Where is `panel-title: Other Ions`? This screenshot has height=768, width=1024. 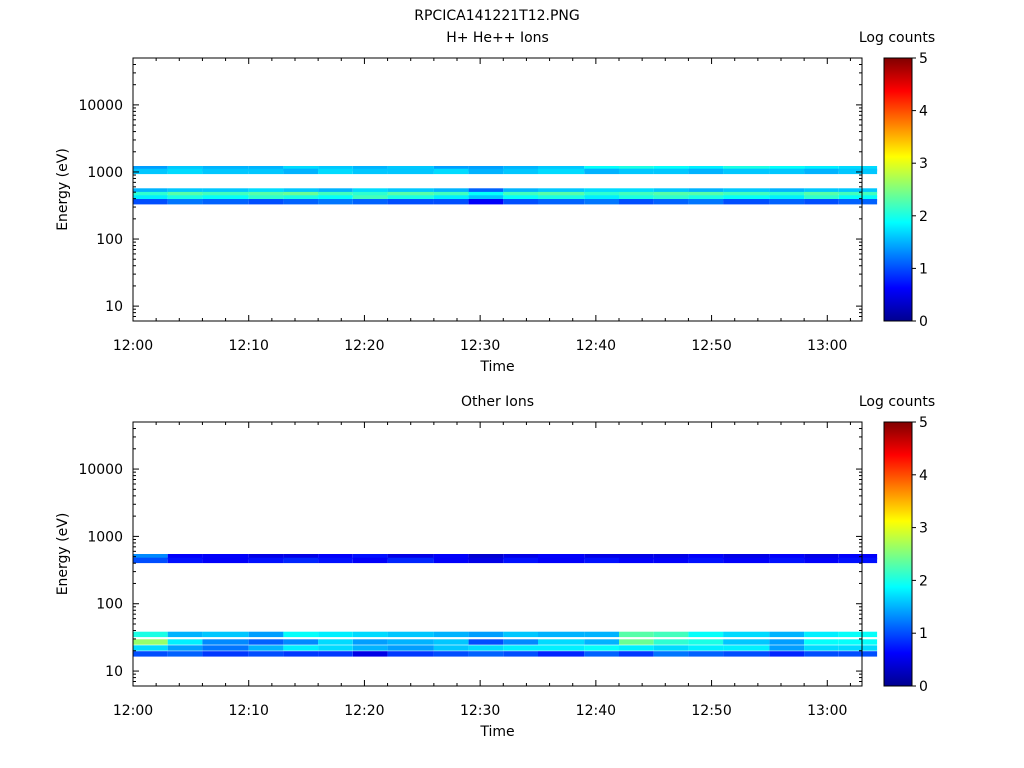 panel-title: Other Ions is located at coordinates (497, 402).